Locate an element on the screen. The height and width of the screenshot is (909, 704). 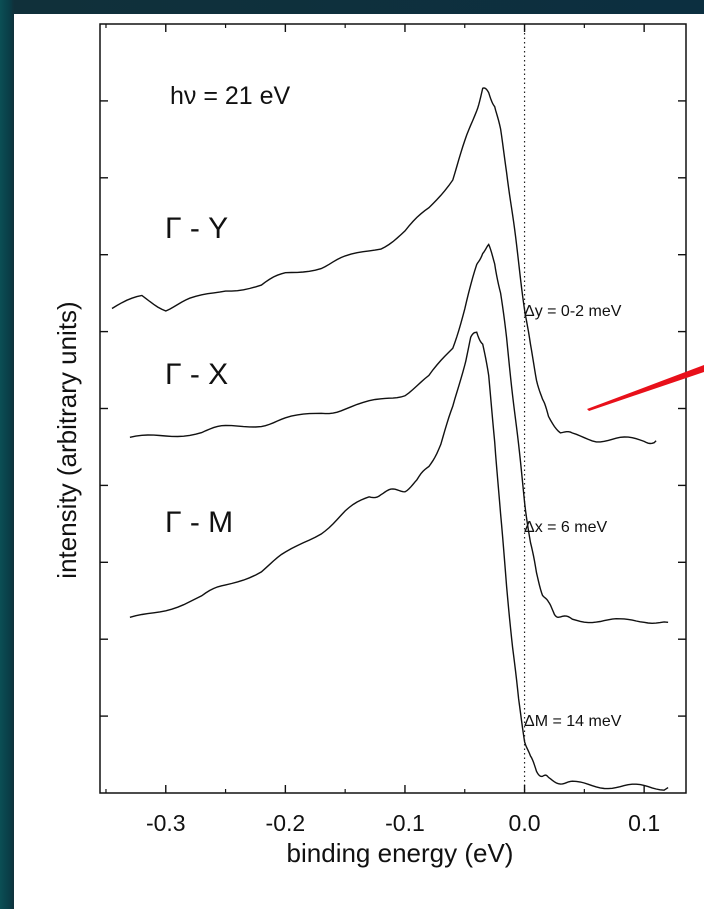
gap-label-y: Δy = 0-2 meV is located at coordinates (573, 311).